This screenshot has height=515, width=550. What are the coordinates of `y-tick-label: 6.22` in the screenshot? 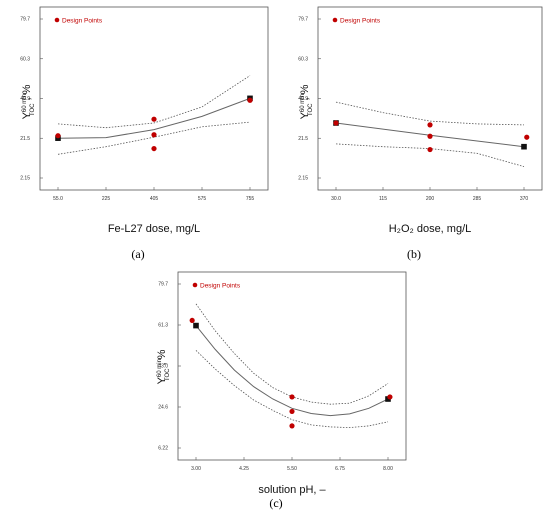 It's located at (163, 449).